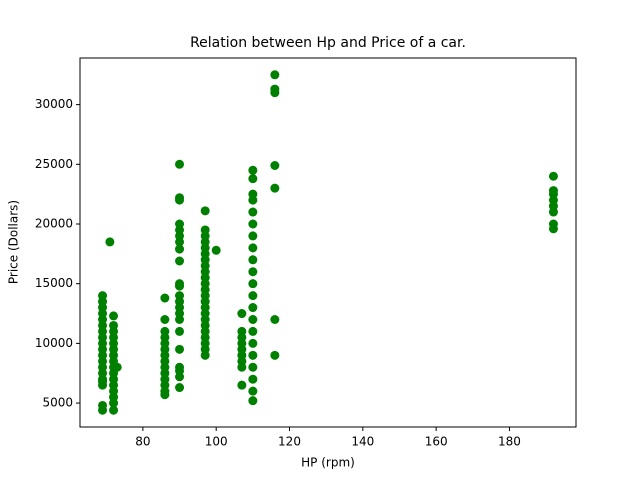 The image size is (640, 480). Describe the element at coordinates (142, 442) in the screenshot. I see `x-tick-label: 80` at that location.